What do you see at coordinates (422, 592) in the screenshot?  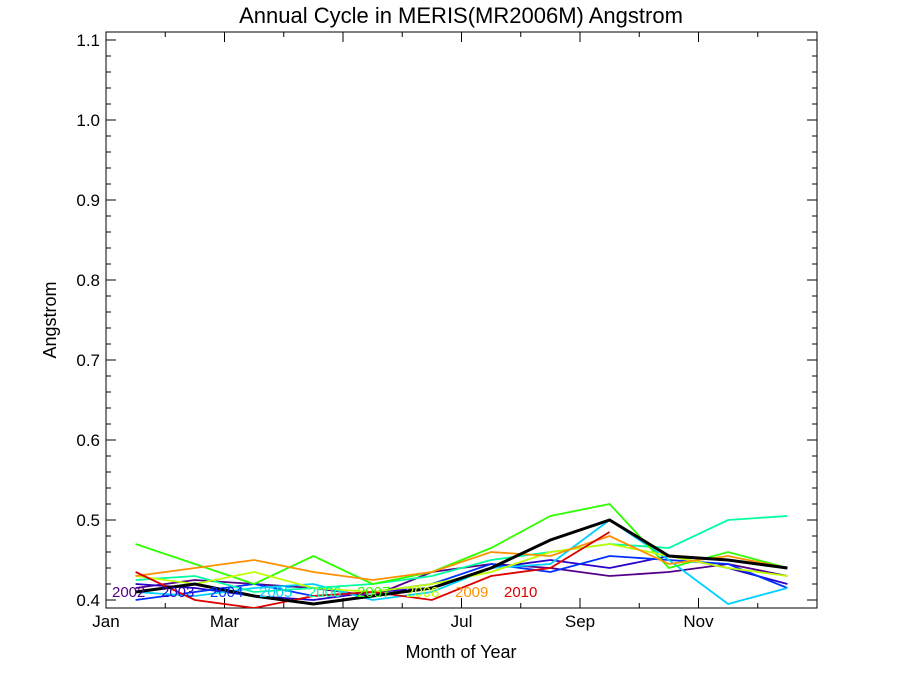 I see `legend-label-2008: 2008` at bounding box center [422, 592].